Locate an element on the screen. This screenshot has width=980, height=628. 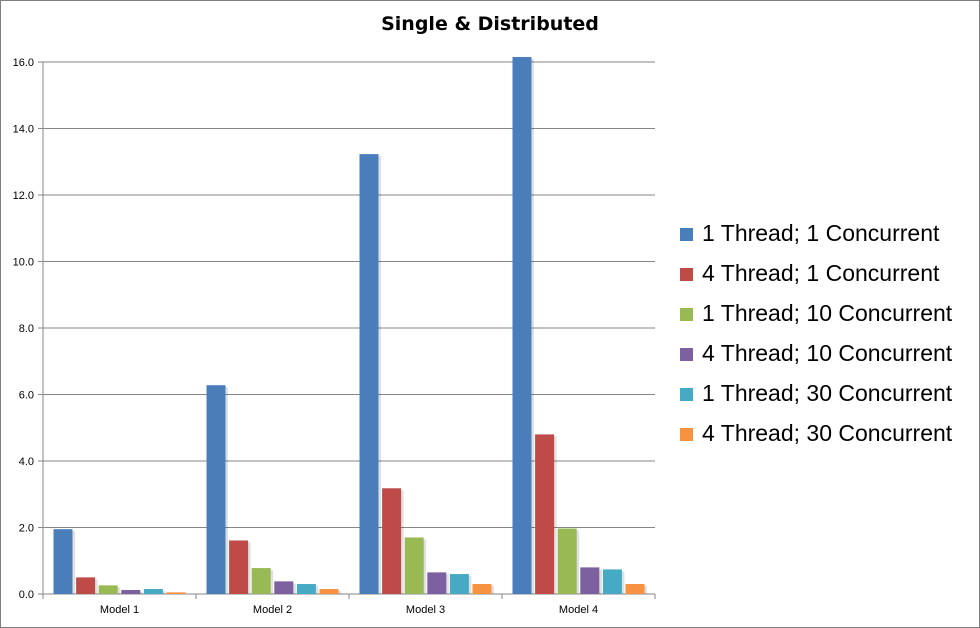
y-tick-label: 10.0 is located at coordinates (23, 263).